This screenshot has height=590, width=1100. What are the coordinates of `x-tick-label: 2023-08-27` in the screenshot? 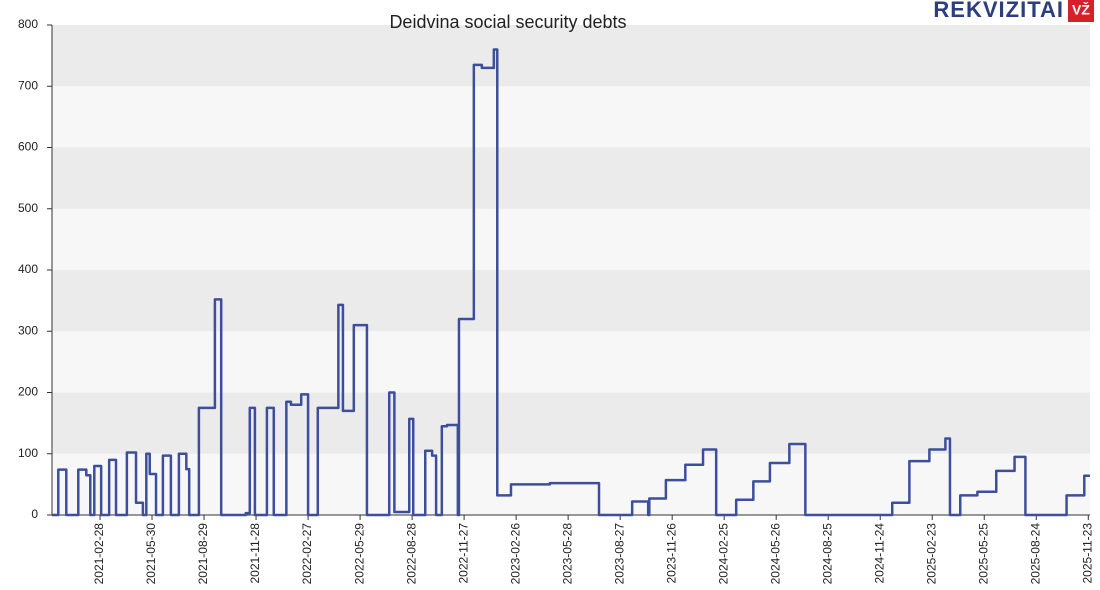 It's located at (619, 554).